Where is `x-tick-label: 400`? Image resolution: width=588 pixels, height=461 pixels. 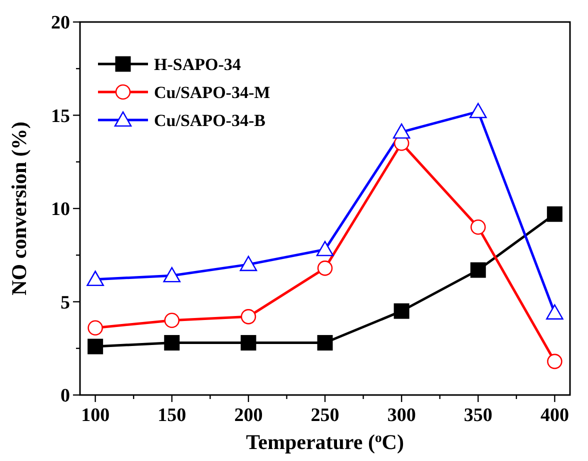 x-tick-label: 400 is located at coordinates (554, 415).